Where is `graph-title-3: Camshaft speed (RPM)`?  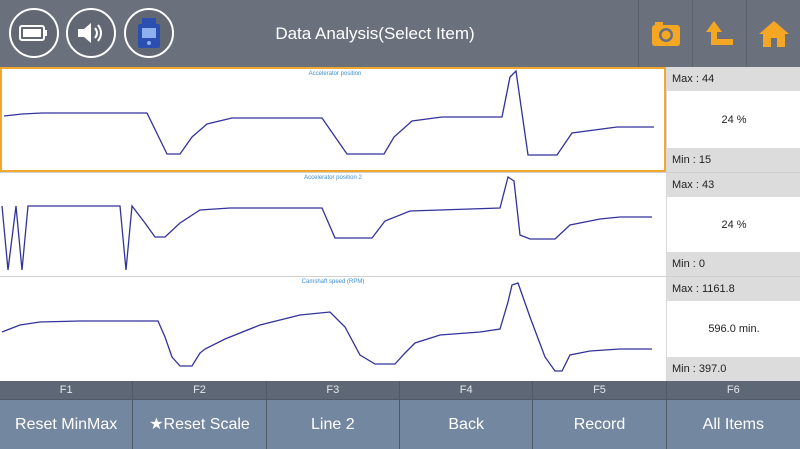 graph-title-3: Camshaft speed (RPM) is located at coordinates (333, 282).